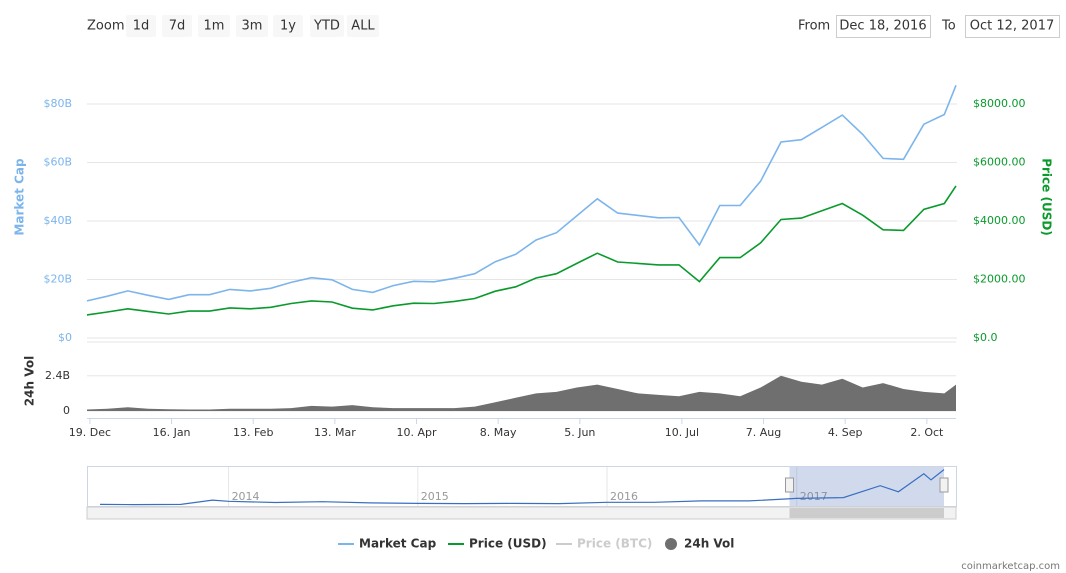  I want to click on zoom-button-label: 3m, so click(252, 26).